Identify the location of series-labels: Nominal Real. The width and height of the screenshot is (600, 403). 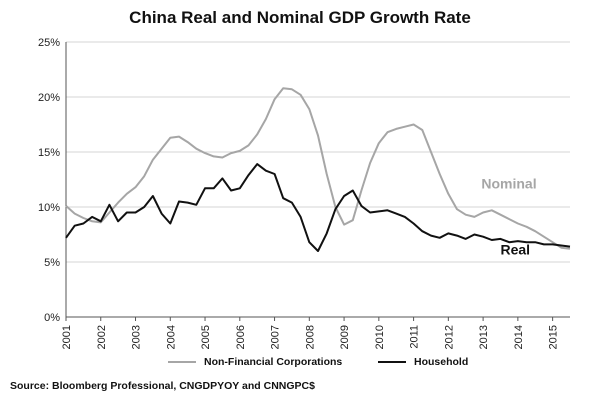
(508, 216).